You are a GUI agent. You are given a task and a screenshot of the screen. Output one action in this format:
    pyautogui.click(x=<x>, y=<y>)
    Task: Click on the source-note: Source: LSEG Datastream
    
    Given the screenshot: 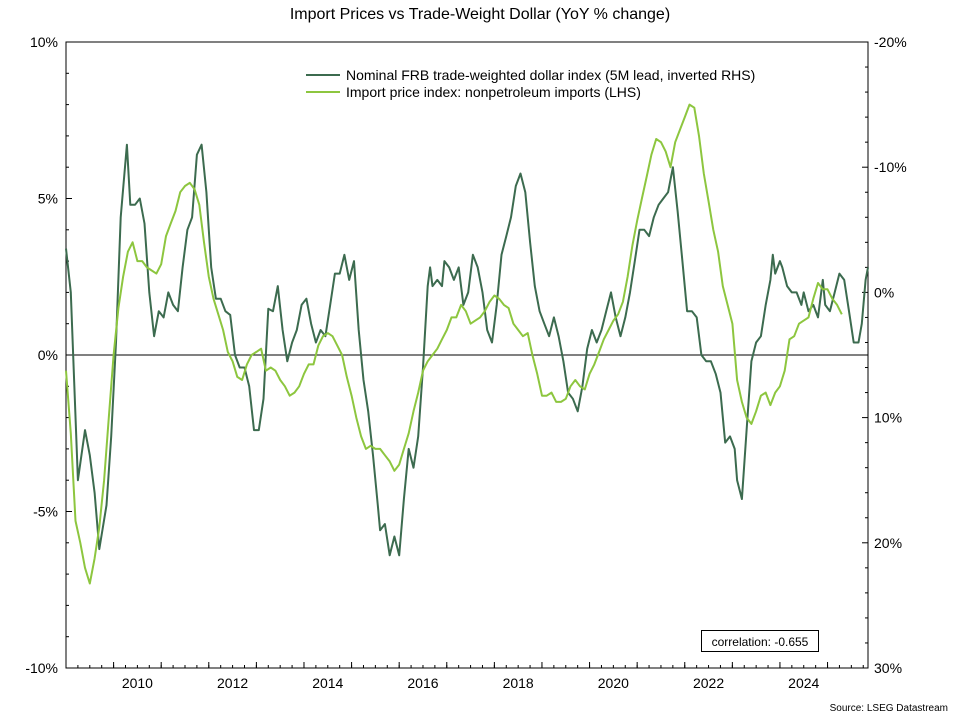 What is the action you would take?
    pyautogui.click(x=888, y=708)
    